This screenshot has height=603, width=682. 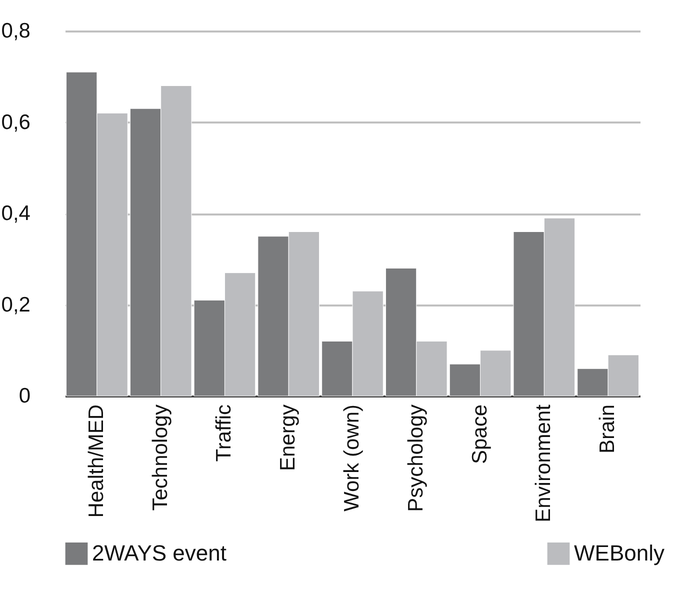 What do you see at coordinates (15, 122) in the screenshot?
I see `y-tick-label: 0,6` at bounding box center [15, 122].